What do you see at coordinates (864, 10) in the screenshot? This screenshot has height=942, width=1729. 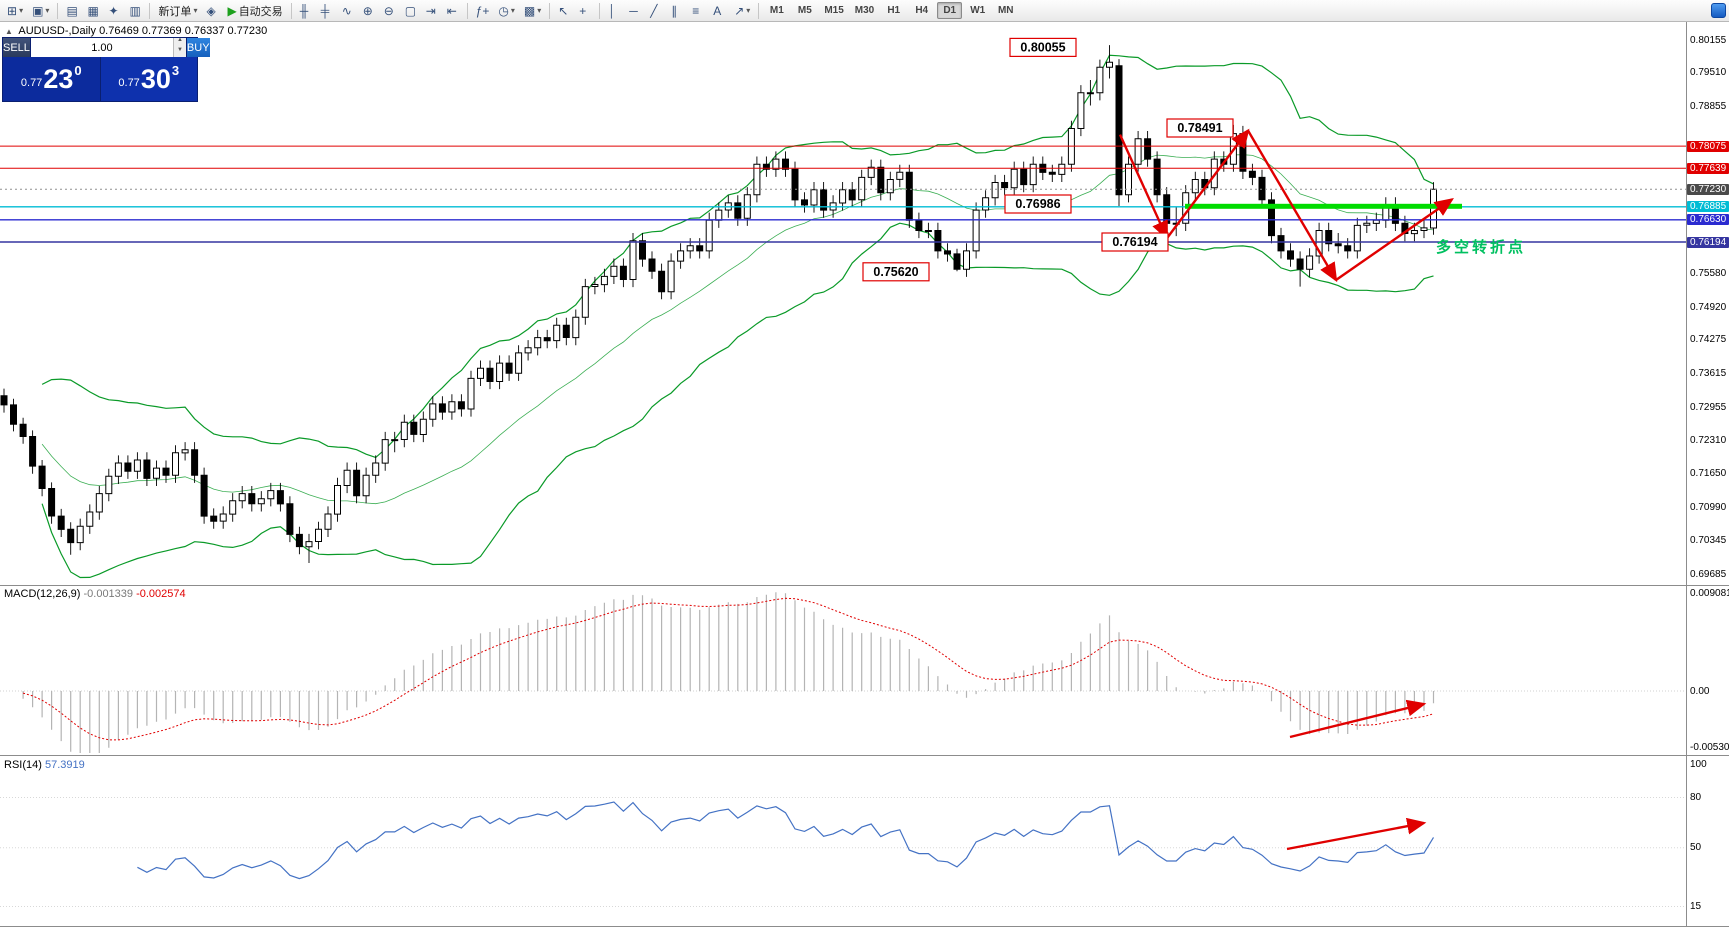 I see `timeframe-m30-button: M30` at bounding box center [864, 10].